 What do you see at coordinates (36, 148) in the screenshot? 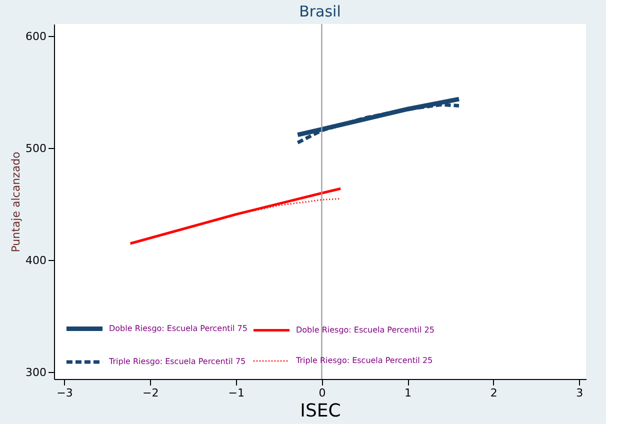
I see `y-tick-label: 500` at bounding box center [36, 148].